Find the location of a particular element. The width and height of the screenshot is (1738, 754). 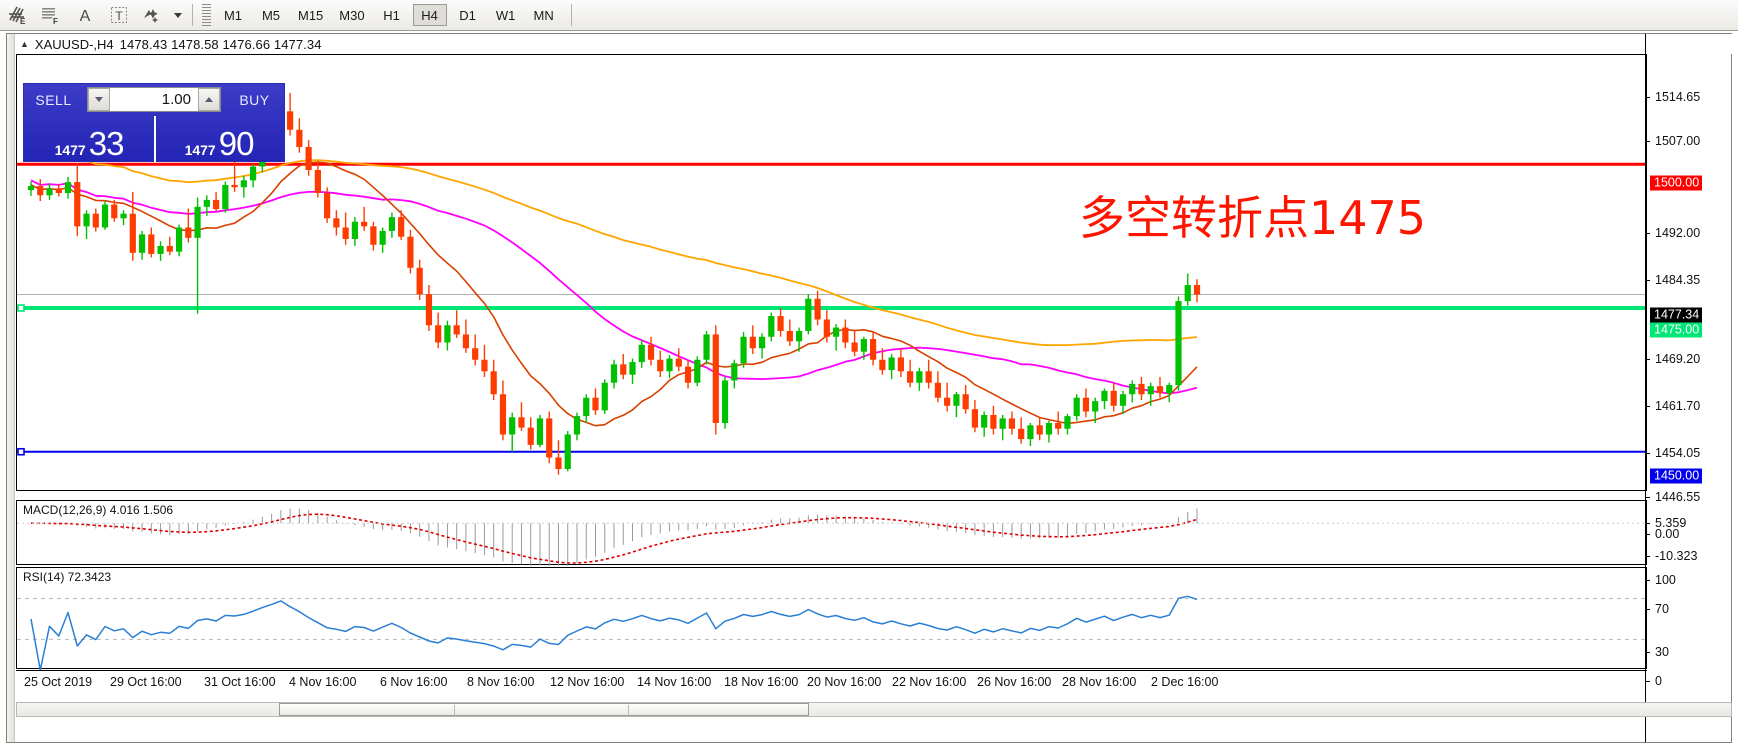

svg-text: F is located at coordinates (55, 21).